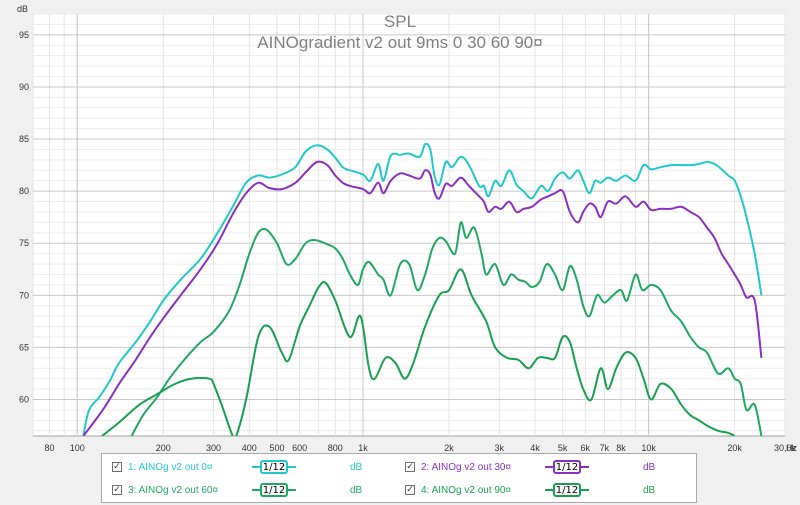  I want to click on legend-checkbox-0: ✓, so click(117, 467).